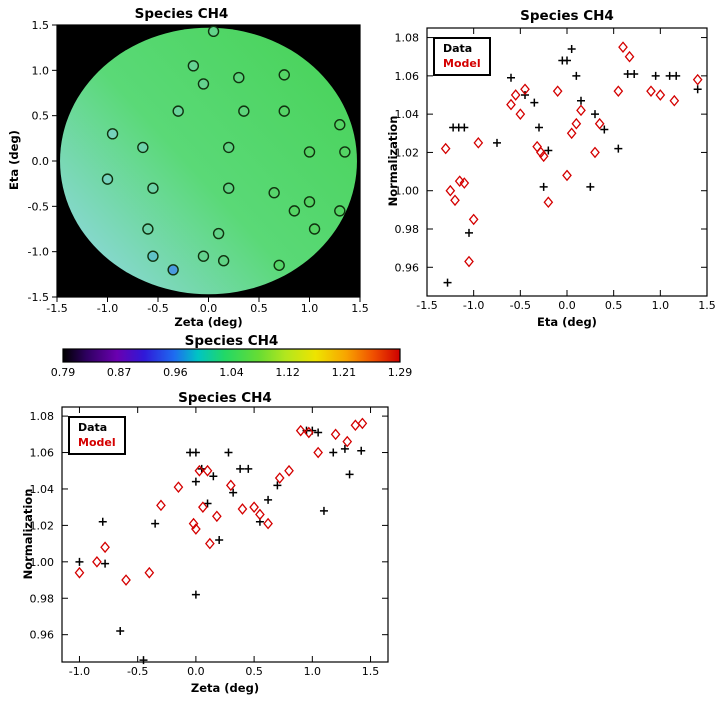 This screenshot has height=720, width=720. What do you see at coordinates (208, 322) in the screenshot?
I see `map-xaxis-label: Zeta (deg)` at bounding box center [208, 322].